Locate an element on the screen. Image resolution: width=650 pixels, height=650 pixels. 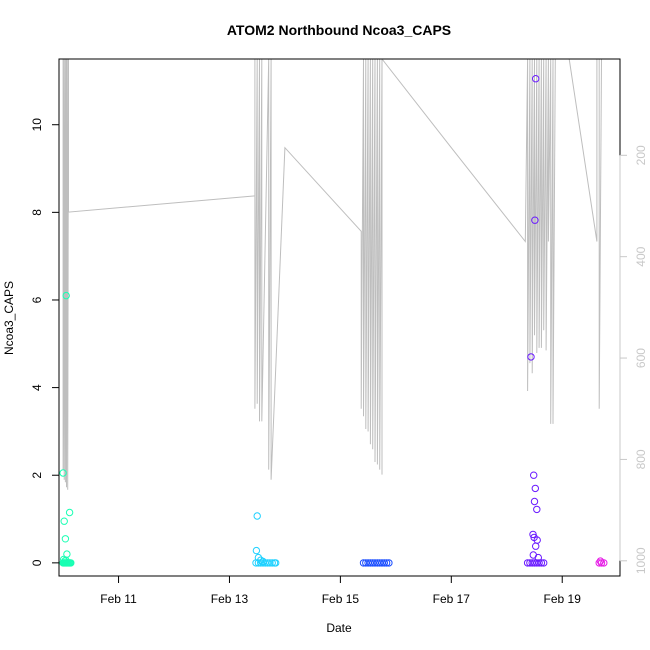
right-axis-tick-label: 200 is located at coordinates (641, 155).